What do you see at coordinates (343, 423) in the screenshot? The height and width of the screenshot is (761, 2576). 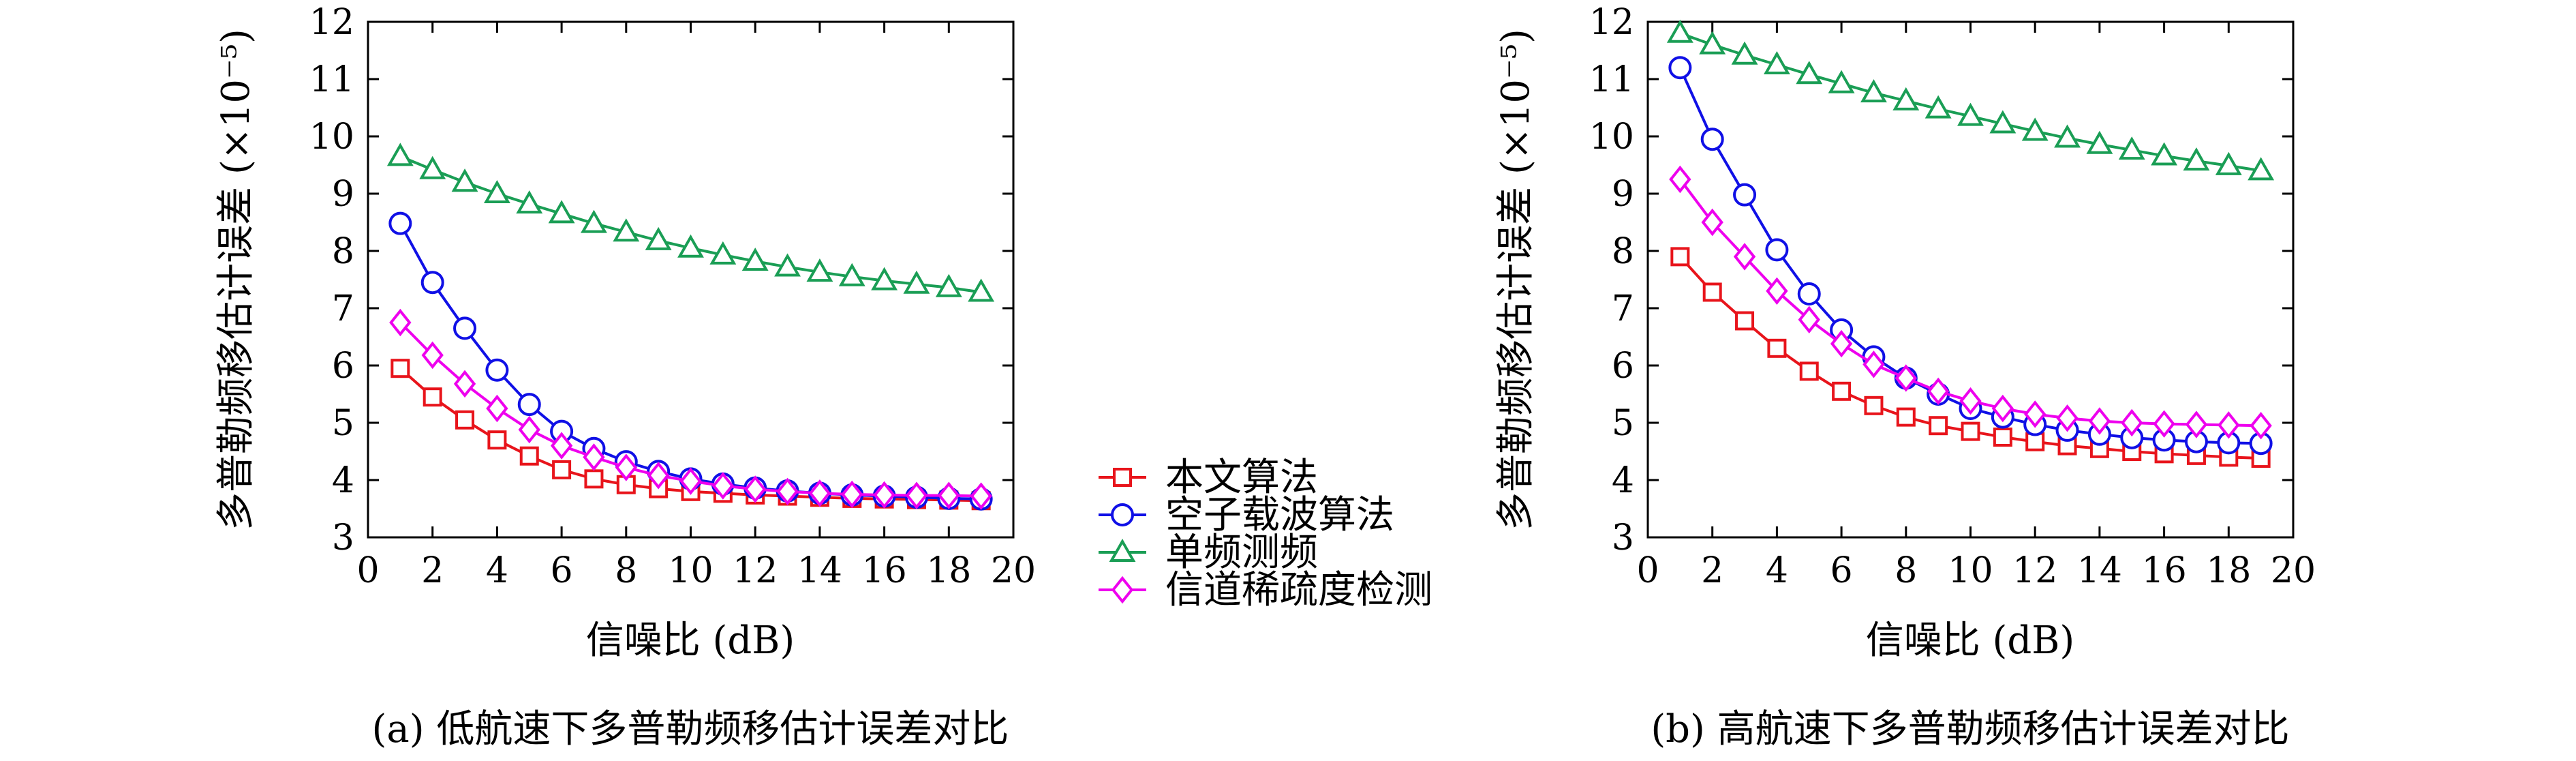 I see `y-tick-label: 5` at bounding box center [343, 423].